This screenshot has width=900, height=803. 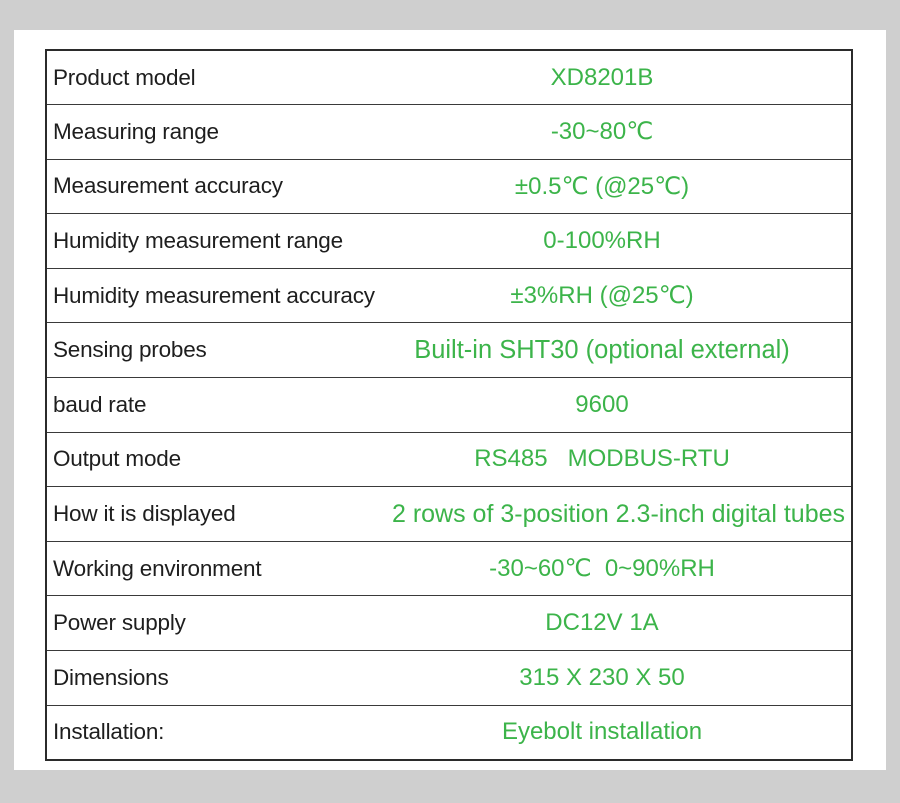 I want to click on spec-value-sensing-probes: Built-in SHT30 (optional external), so click(x=602, y=350).